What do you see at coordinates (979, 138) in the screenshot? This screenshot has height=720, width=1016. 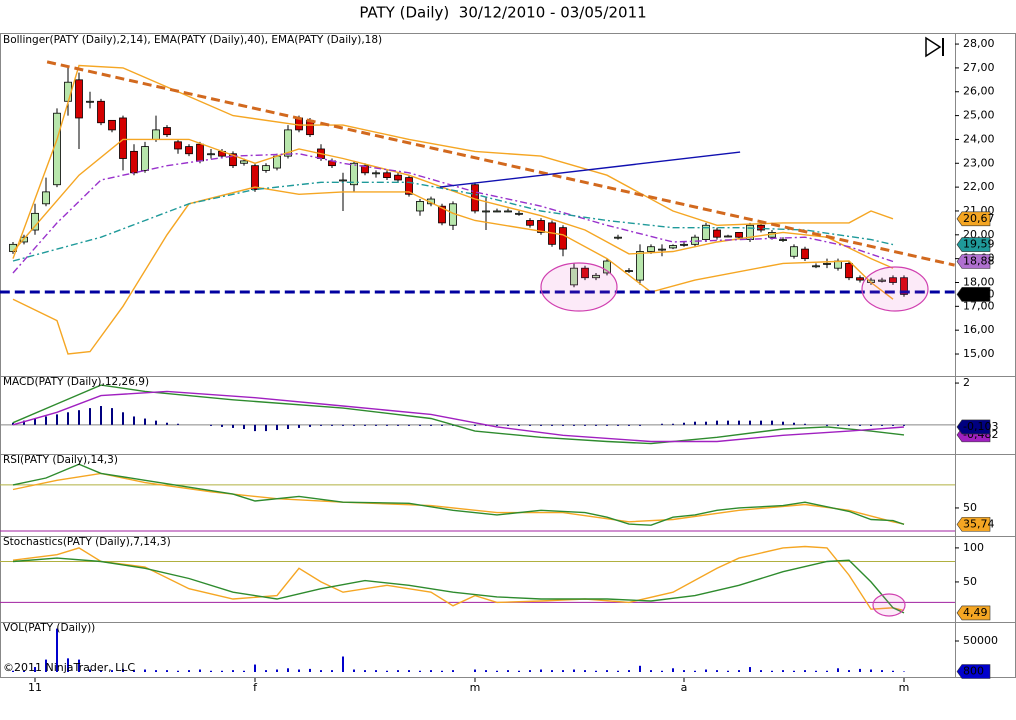 I see `y-tick-label: 24,00` at bounding box center [979, 138].